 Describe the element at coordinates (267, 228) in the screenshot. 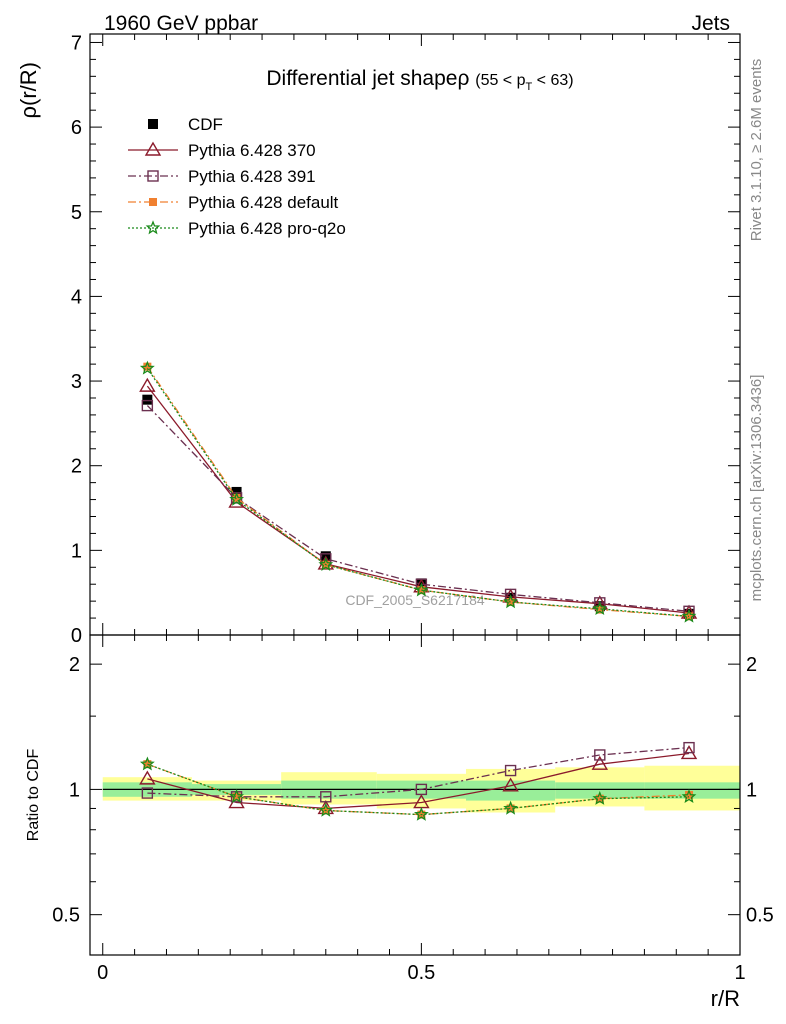

I see `legend-label: Pythia 6.428 pro-q2o` at that location.